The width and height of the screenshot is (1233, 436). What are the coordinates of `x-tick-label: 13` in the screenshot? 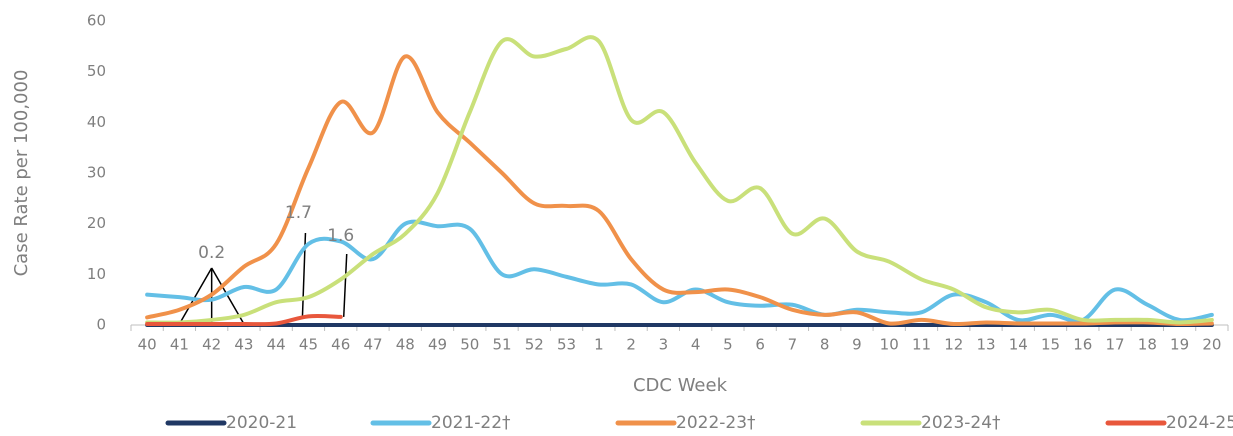 It's located at (985, 345).